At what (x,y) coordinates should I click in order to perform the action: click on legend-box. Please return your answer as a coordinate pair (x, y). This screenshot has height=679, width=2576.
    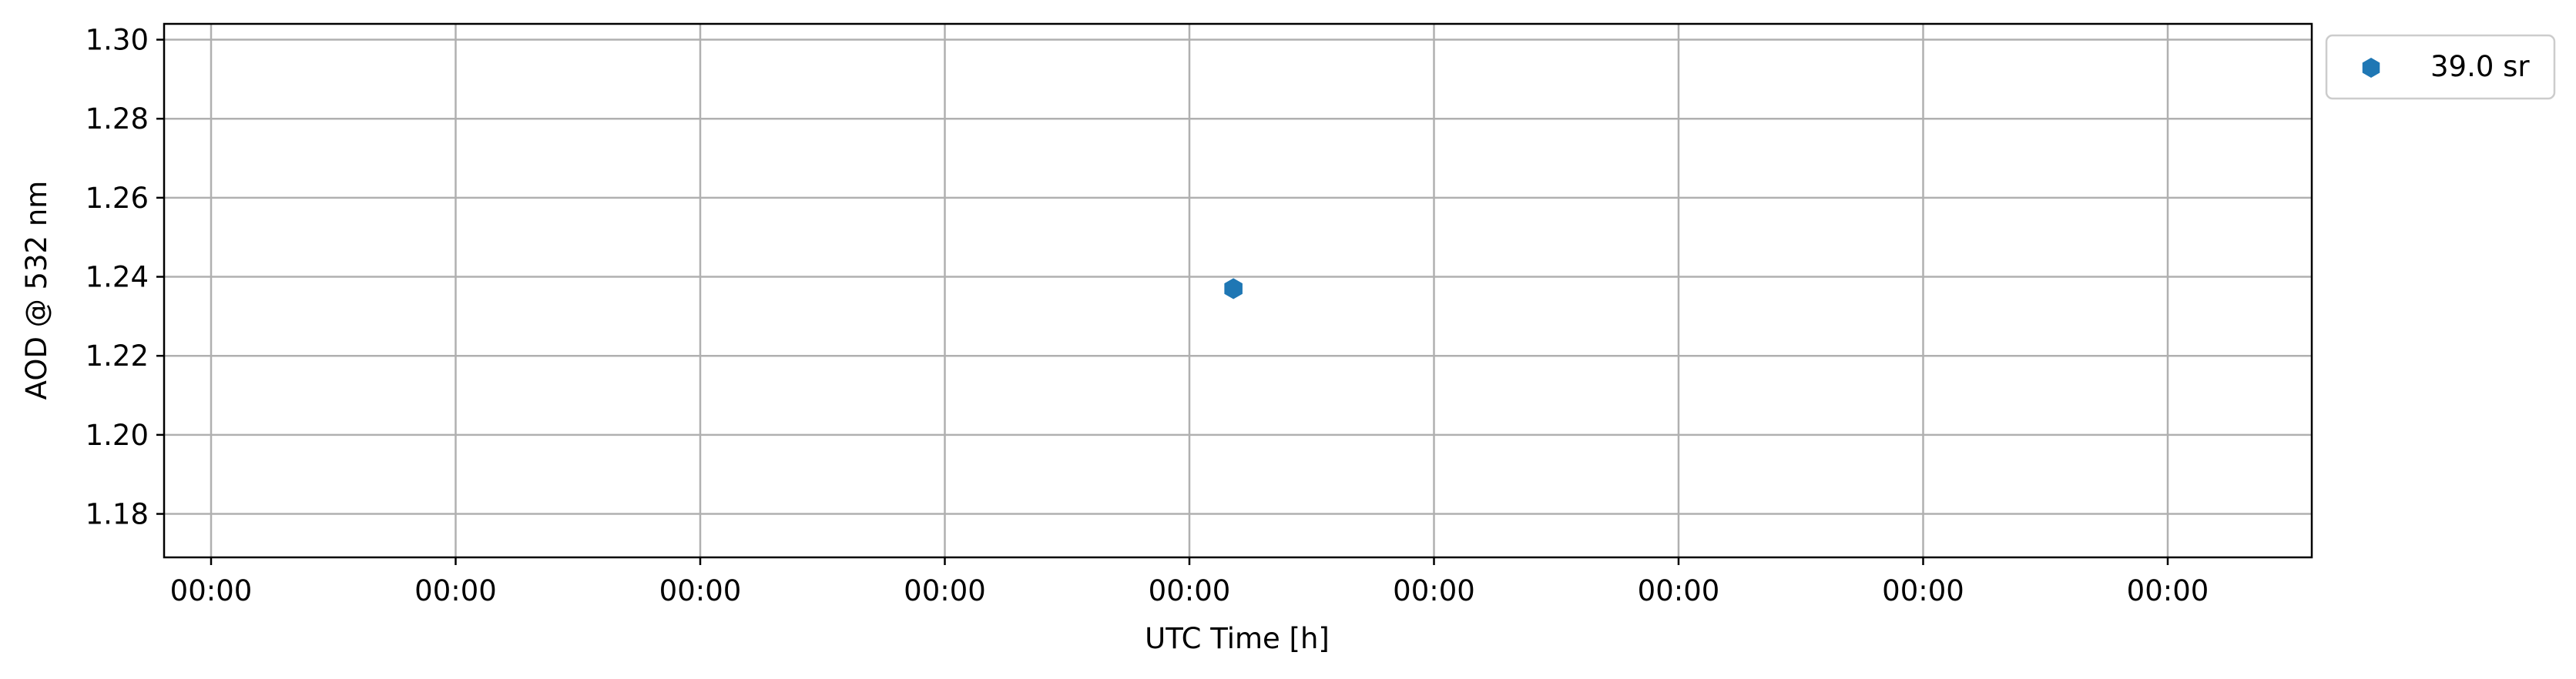
    Looking at the image, I should click on (2440, 67).